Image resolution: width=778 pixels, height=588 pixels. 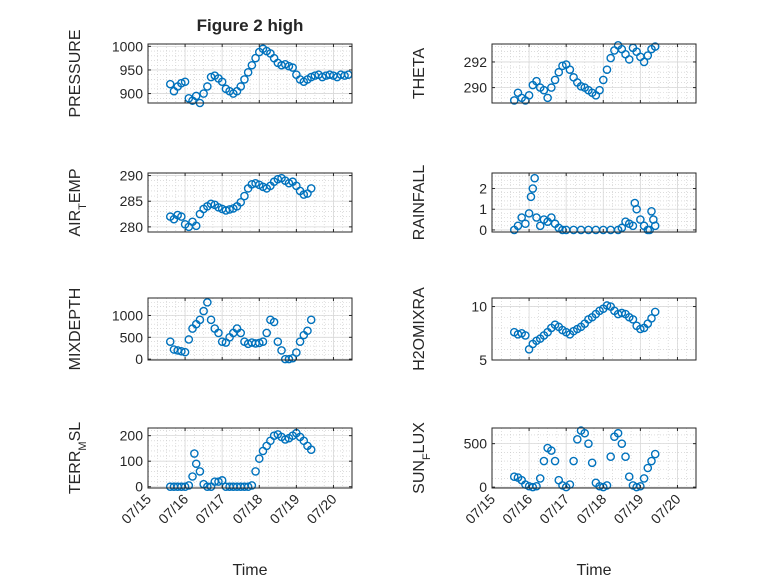 What do you see at coordinates (483, 360) in the screenshot?
I see `y-tick-label: 5` at bounding box center [483, 360].